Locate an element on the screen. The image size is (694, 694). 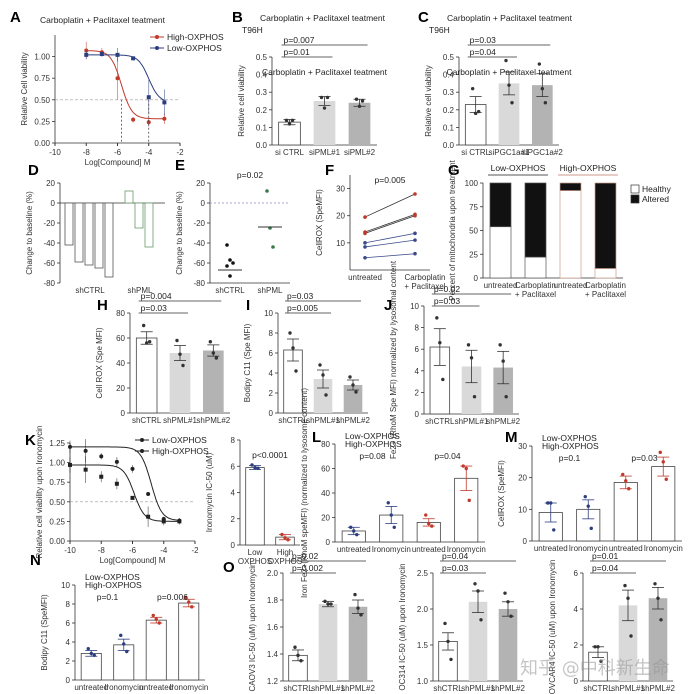
chart-title: Carboplatin + Paclitaxel teatment is located at coordinates (323, 18).